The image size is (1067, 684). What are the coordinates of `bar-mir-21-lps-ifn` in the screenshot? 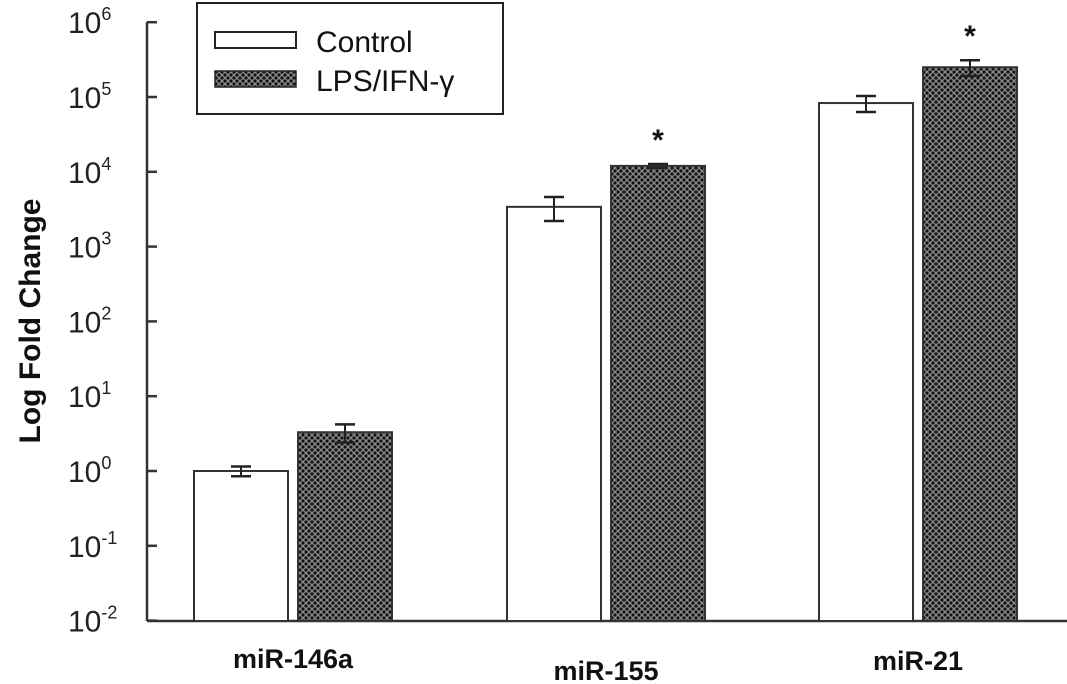 It's located at (970, 344).